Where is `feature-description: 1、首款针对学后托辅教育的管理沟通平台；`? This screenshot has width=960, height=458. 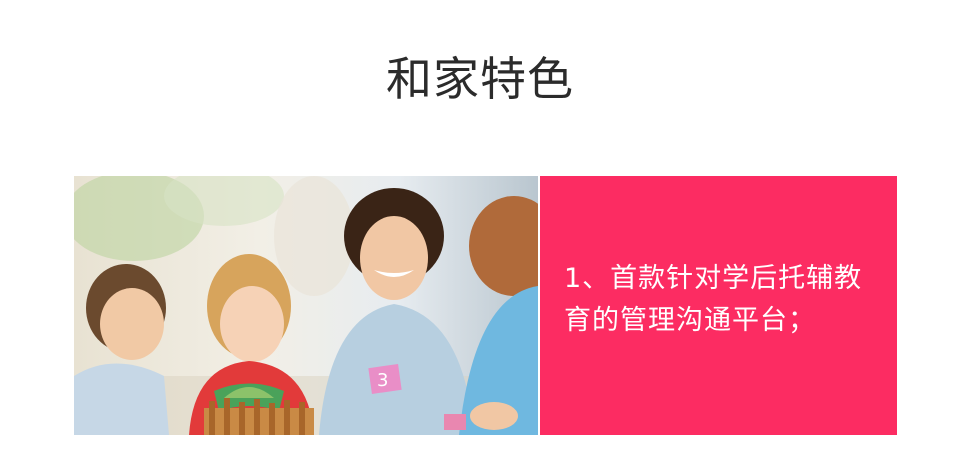 feature-description: 1、首款针对学后托辅教育的管理沟通平台； is located at coordinates (713, 299).